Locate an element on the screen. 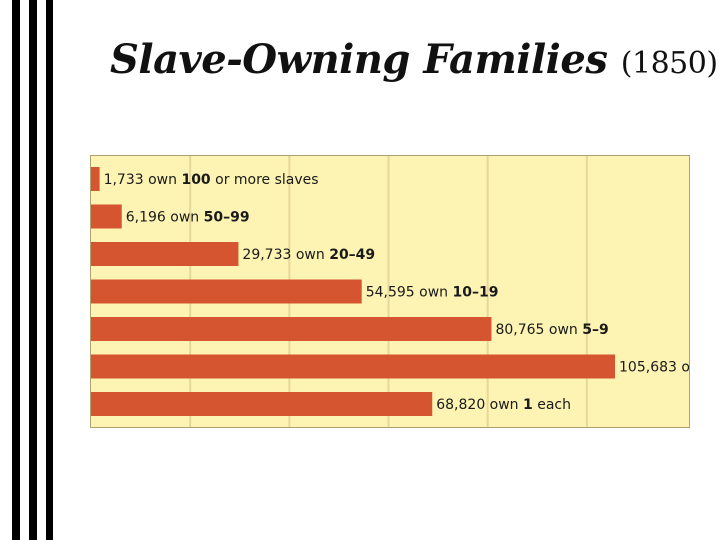 The height and width of the screenshot is (540, 720). bar-label: 105,683 own 2–4 is located at coordinates (654, 368).